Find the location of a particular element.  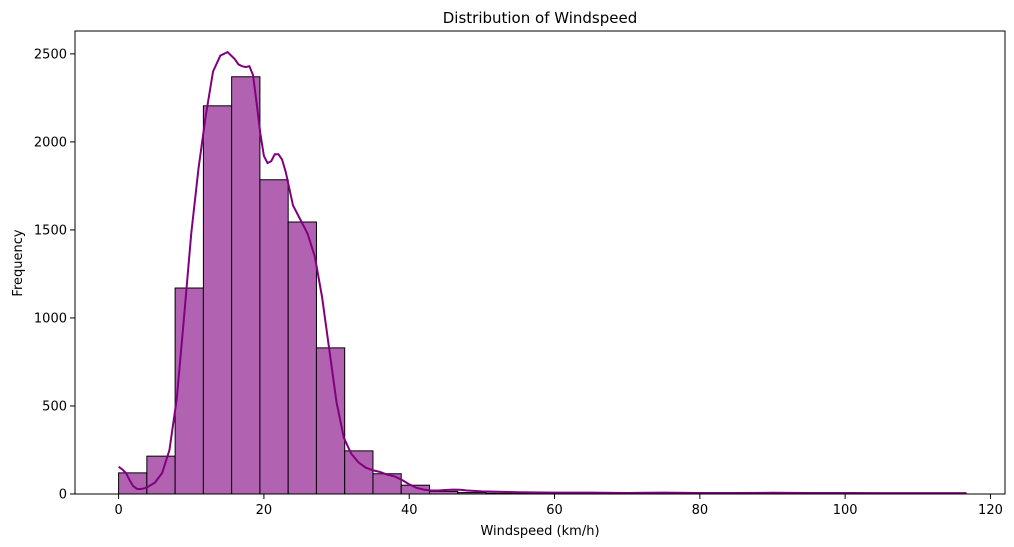

x-tick-label: 40 is located at coordinates (409, 510).